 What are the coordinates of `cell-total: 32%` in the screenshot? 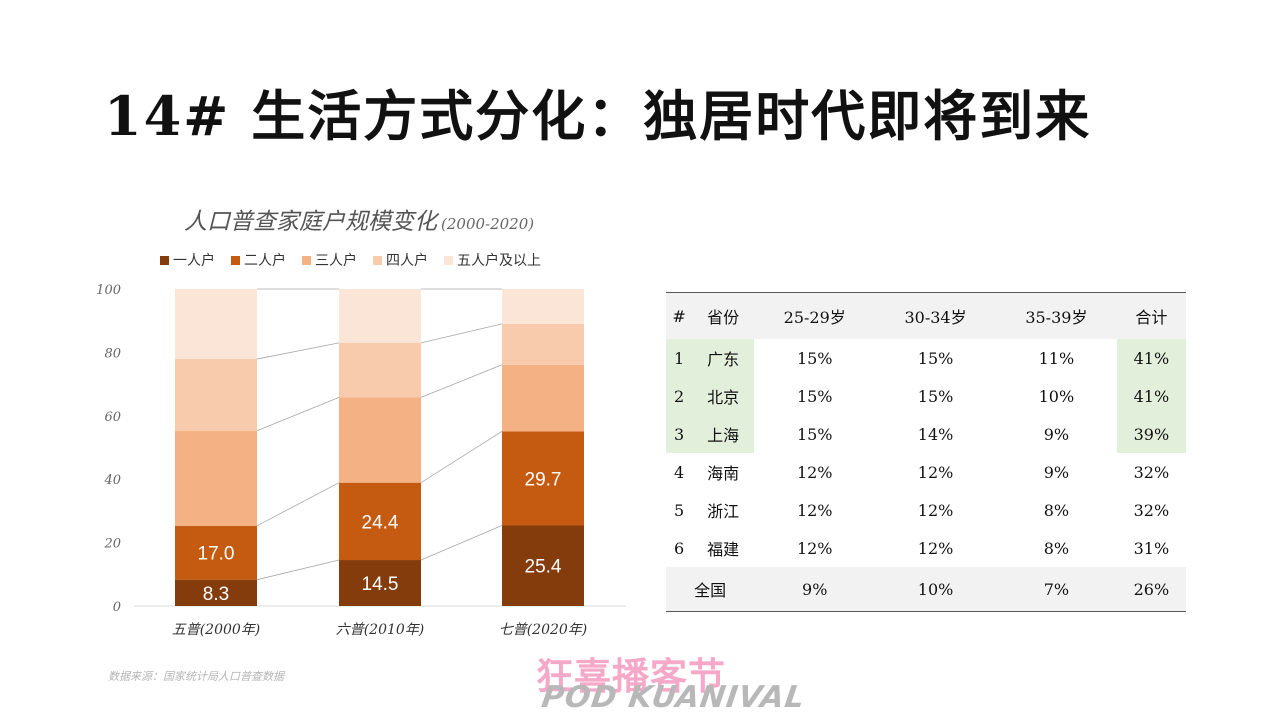 It's located at (1151, 510).